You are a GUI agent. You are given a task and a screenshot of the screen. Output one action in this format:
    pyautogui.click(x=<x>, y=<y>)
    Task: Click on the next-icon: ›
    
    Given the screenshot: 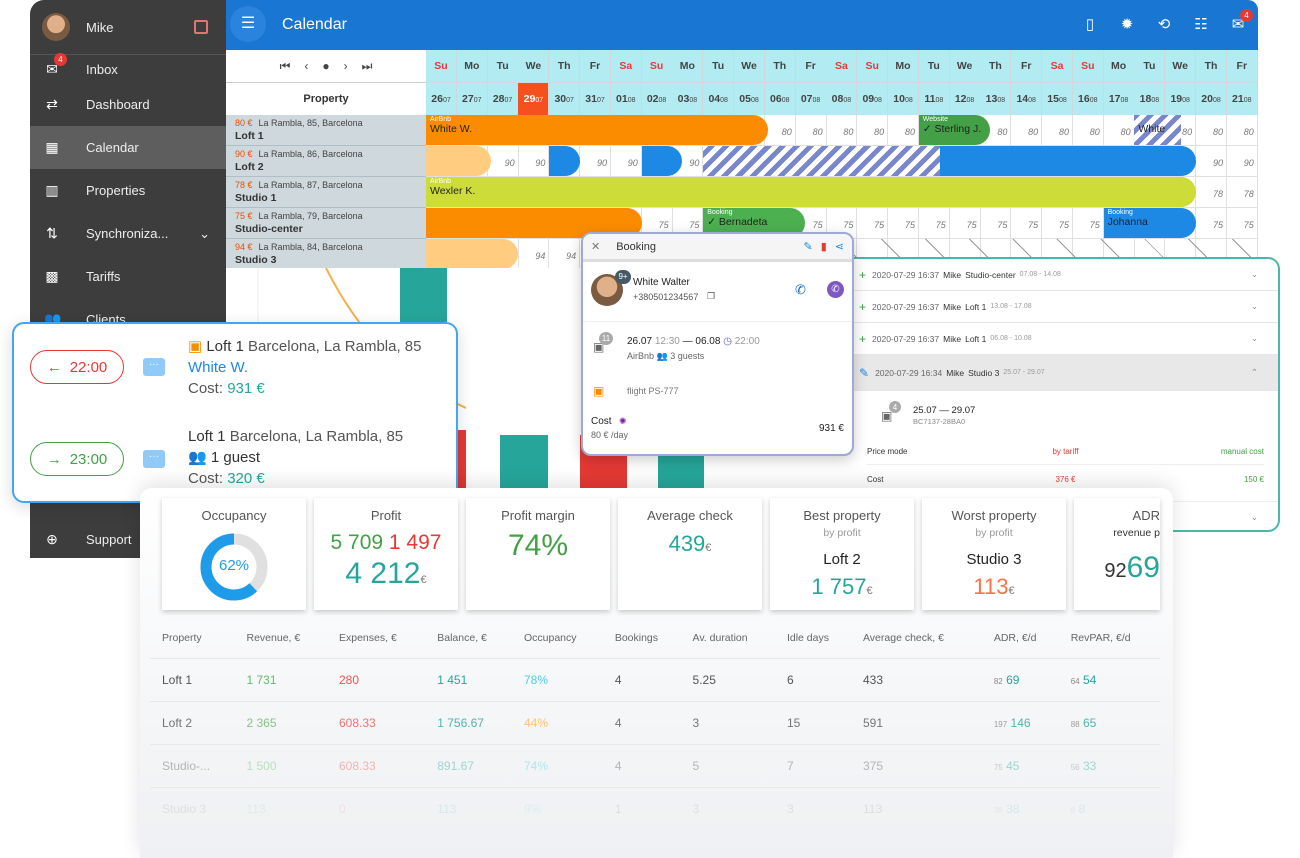 What is the action you would take?
    pyautogui.click(x=345, y=66)
    